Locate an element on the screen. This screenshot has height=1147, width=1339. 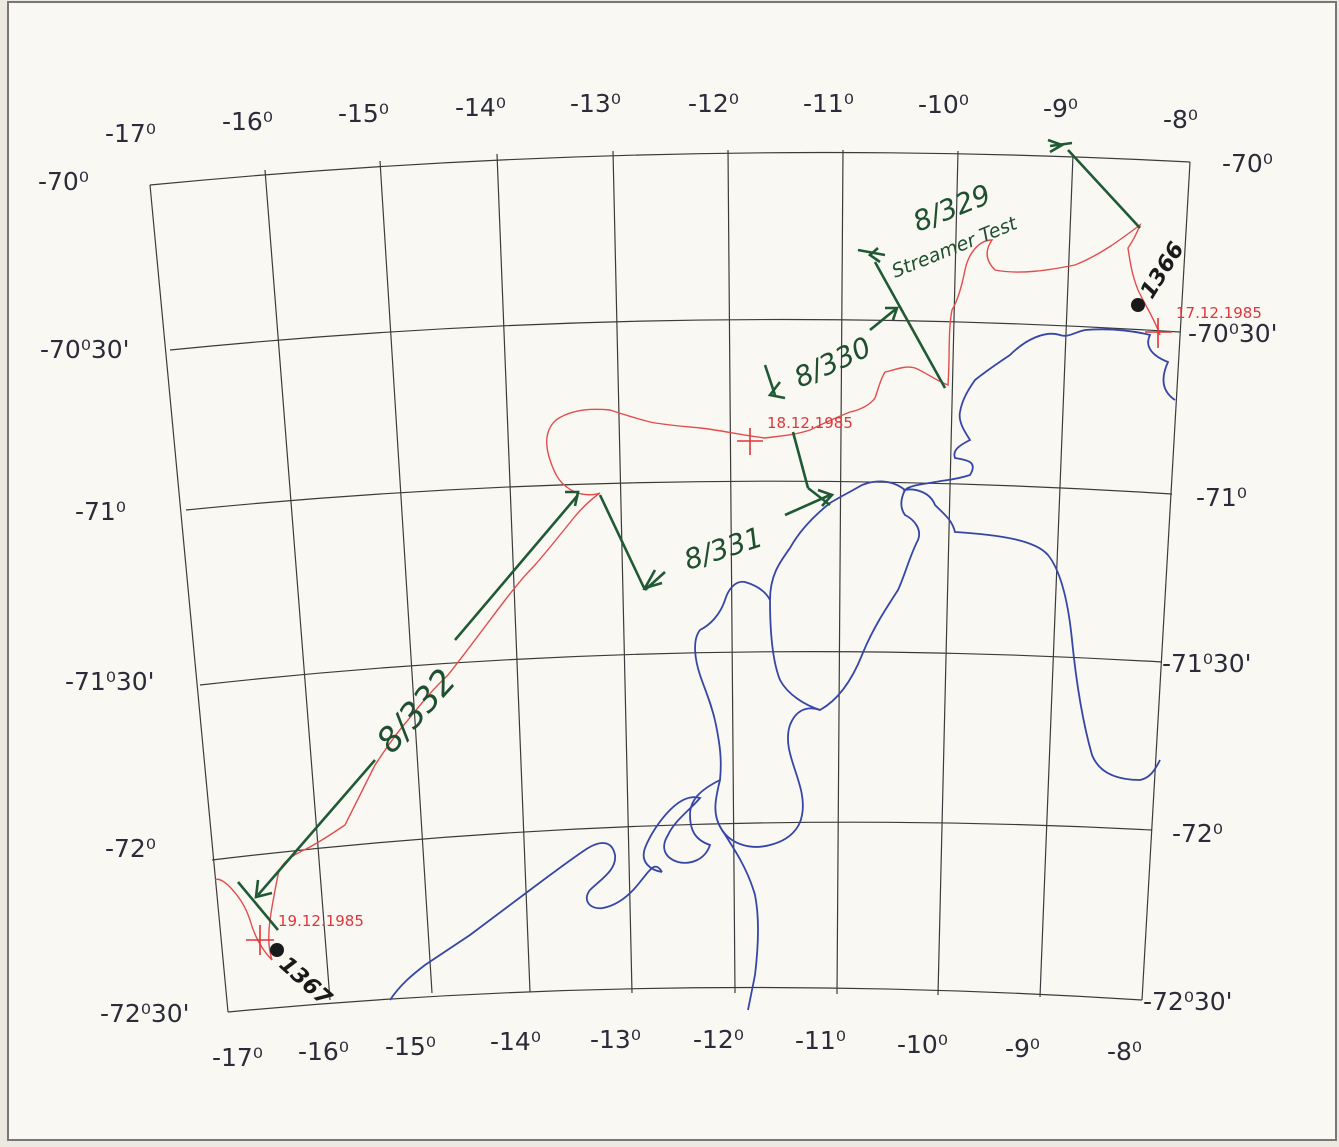
lat-right-label: -72⁰ is located at coordinates (1197, 833).